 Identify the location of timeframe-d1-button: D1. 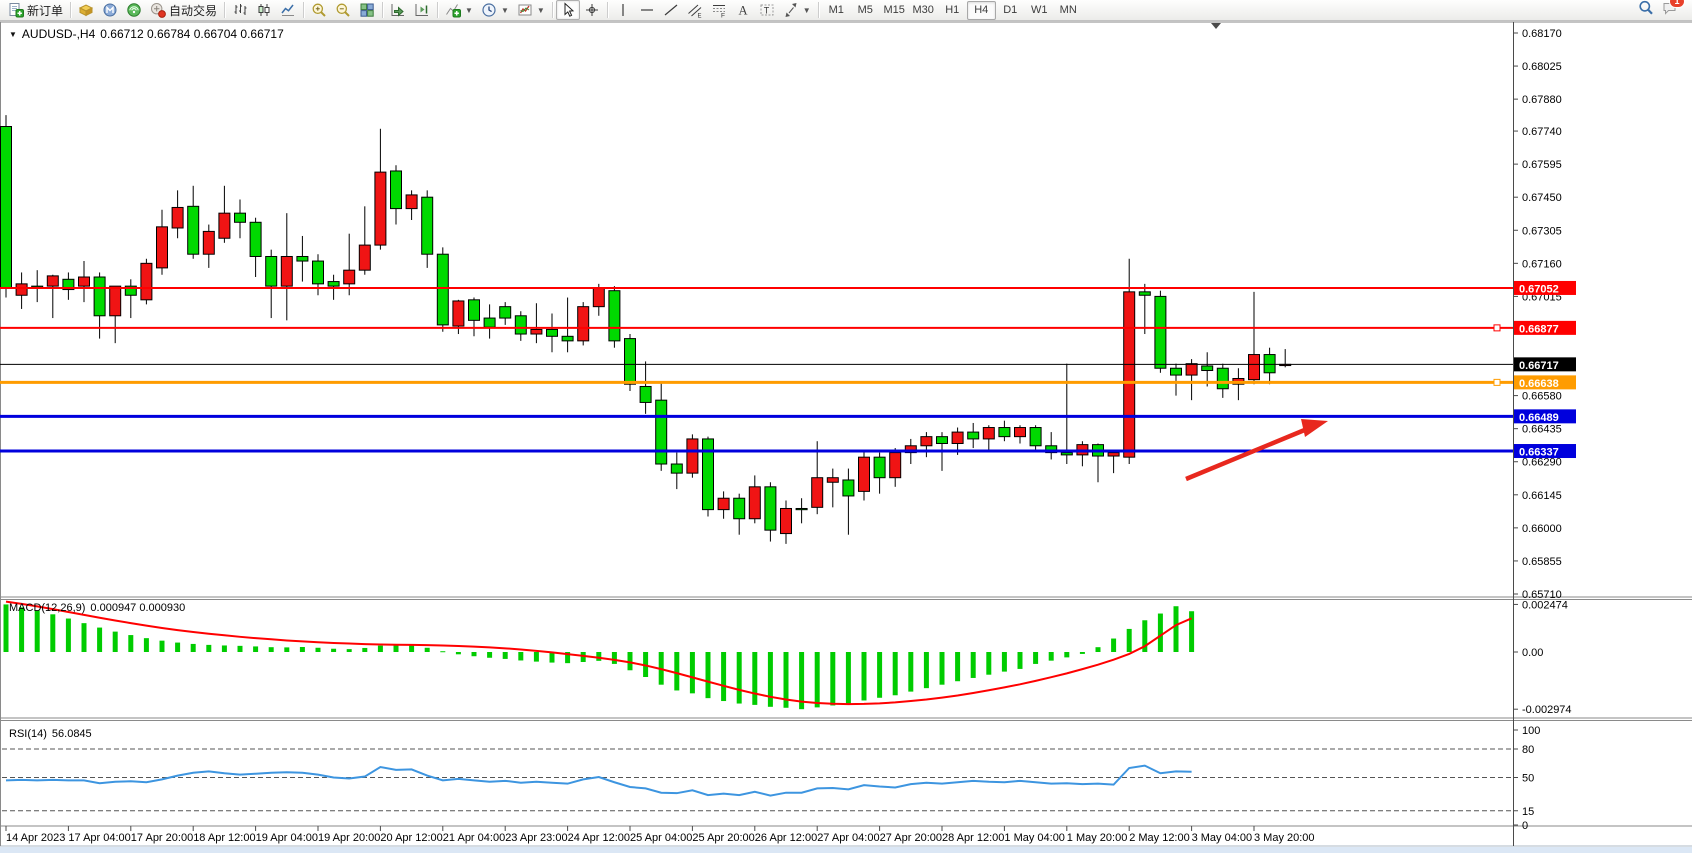
(1010, 10).